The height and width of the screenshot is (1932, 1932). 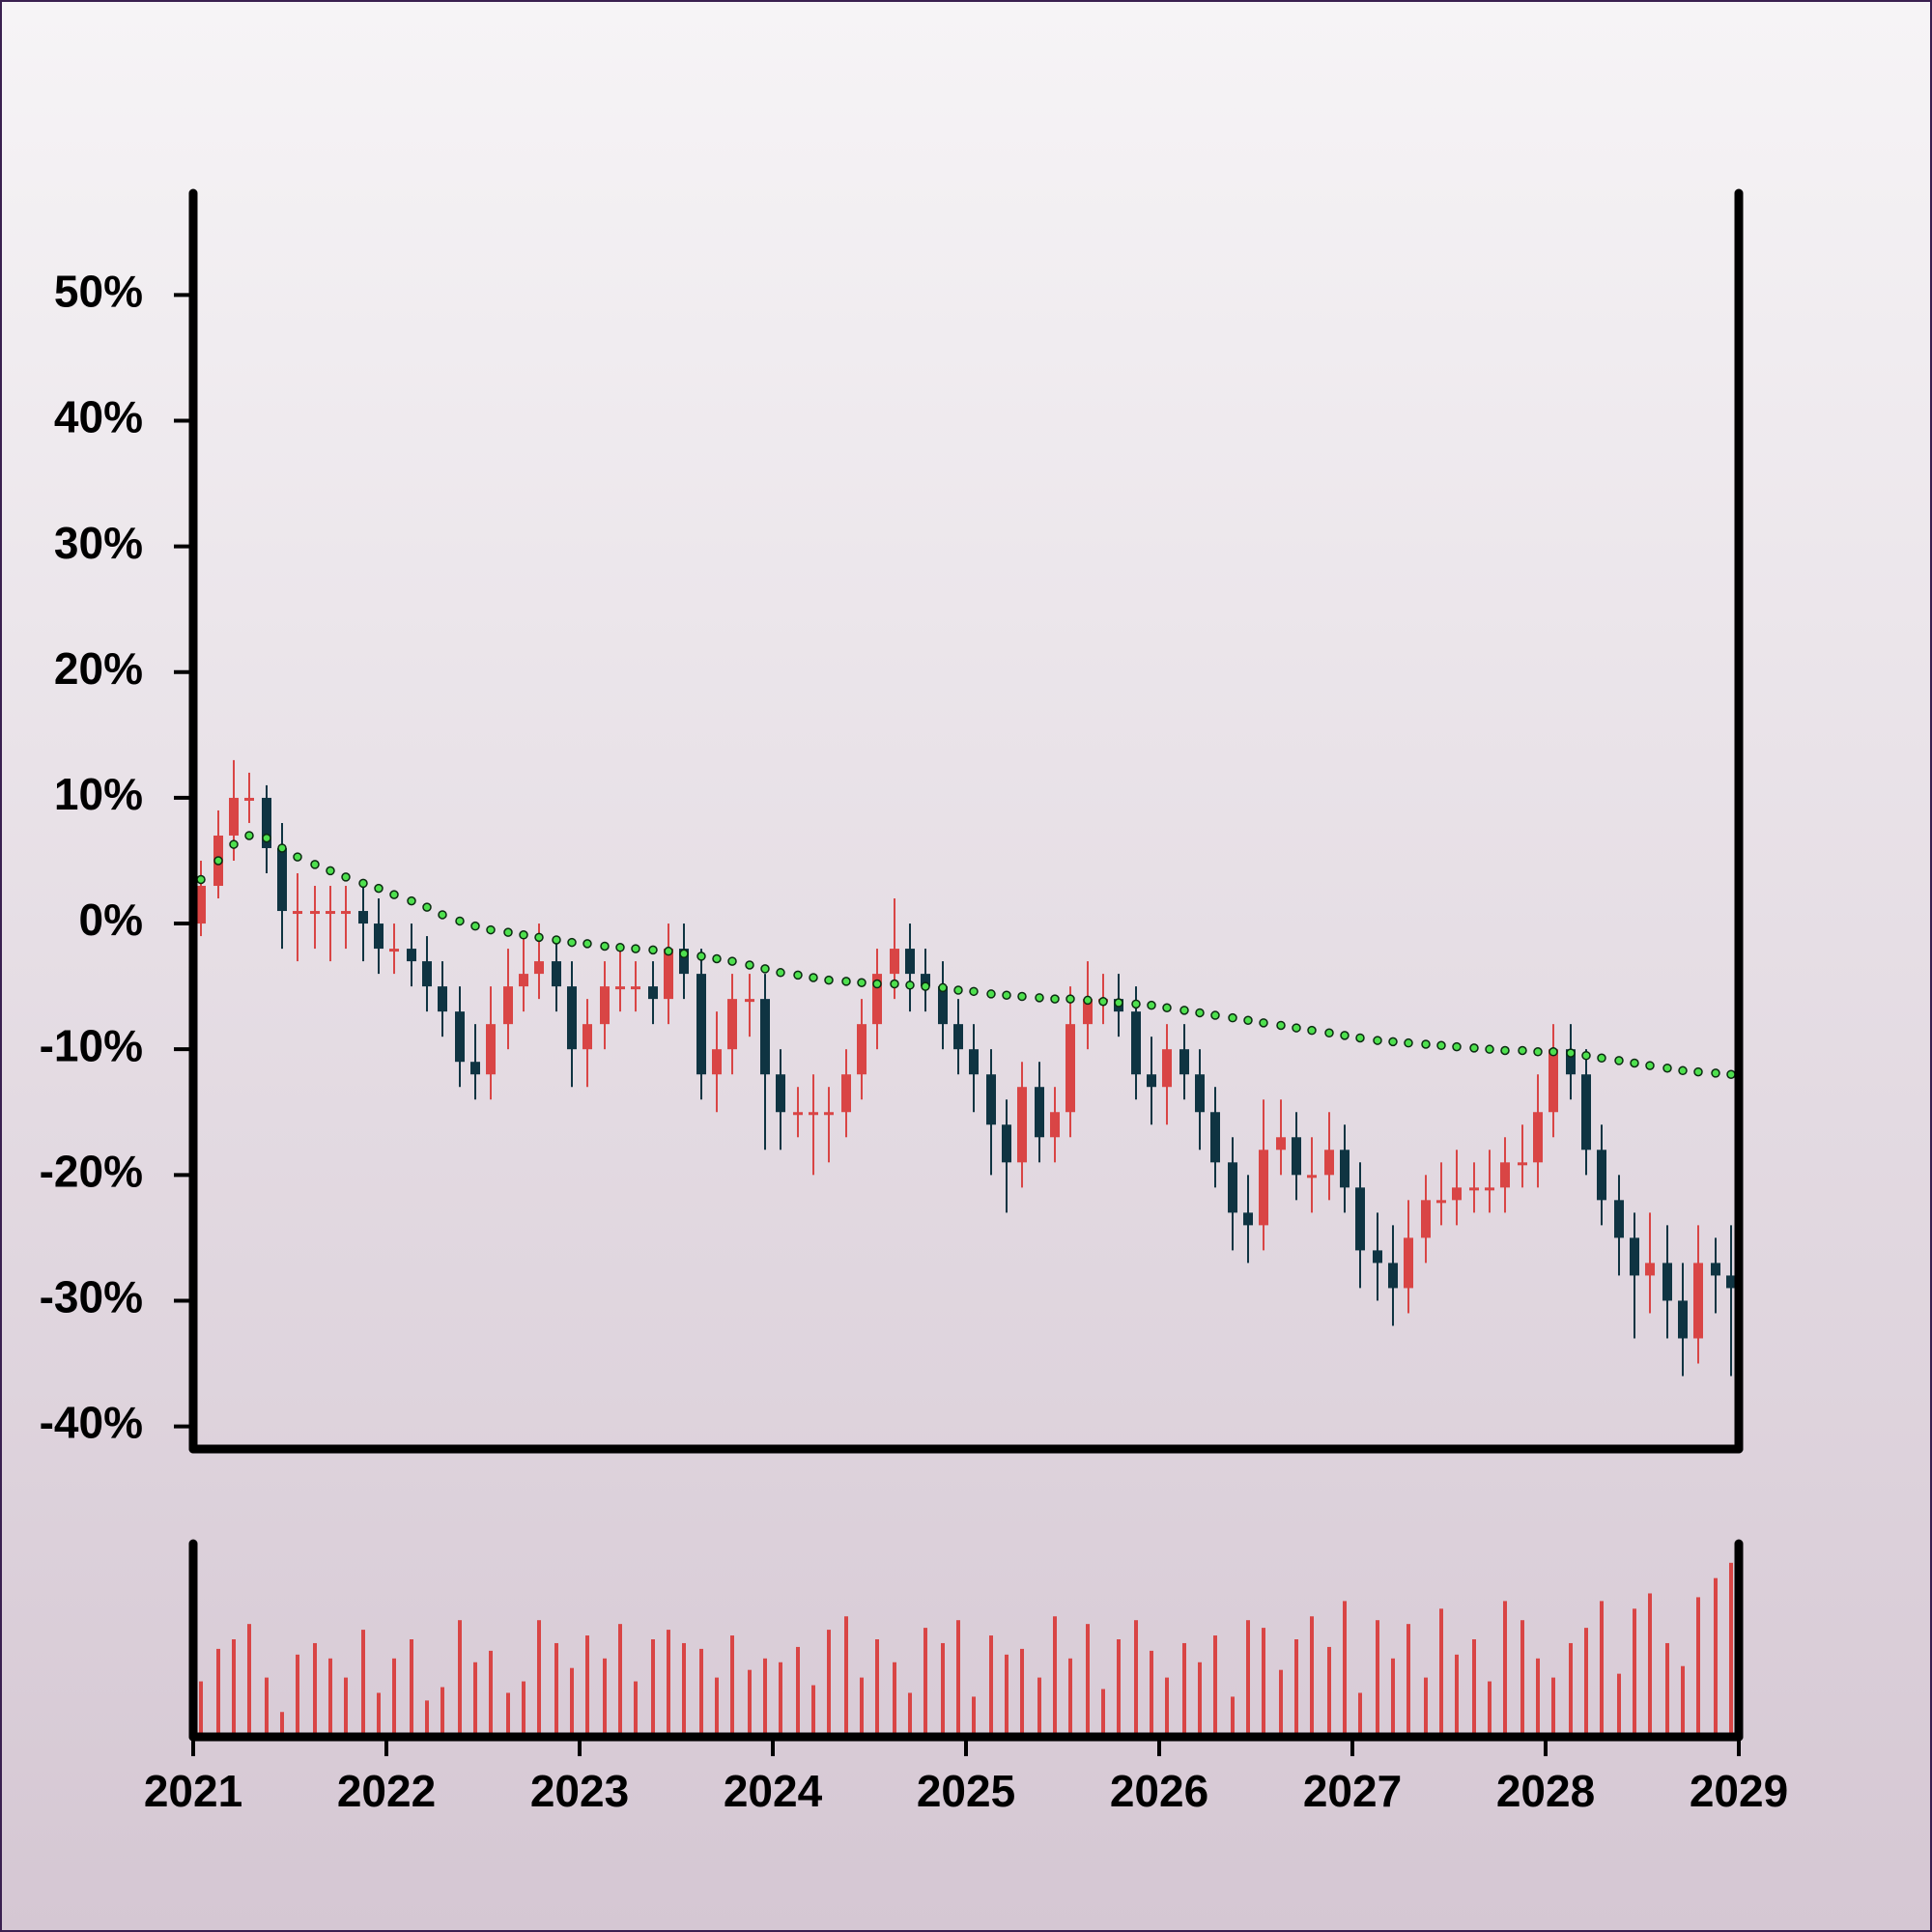 What do you see at coordinates (91, 1423) in the screenshot?
I see `y-tick-label: -40%` at bounding box center [91, 1423].